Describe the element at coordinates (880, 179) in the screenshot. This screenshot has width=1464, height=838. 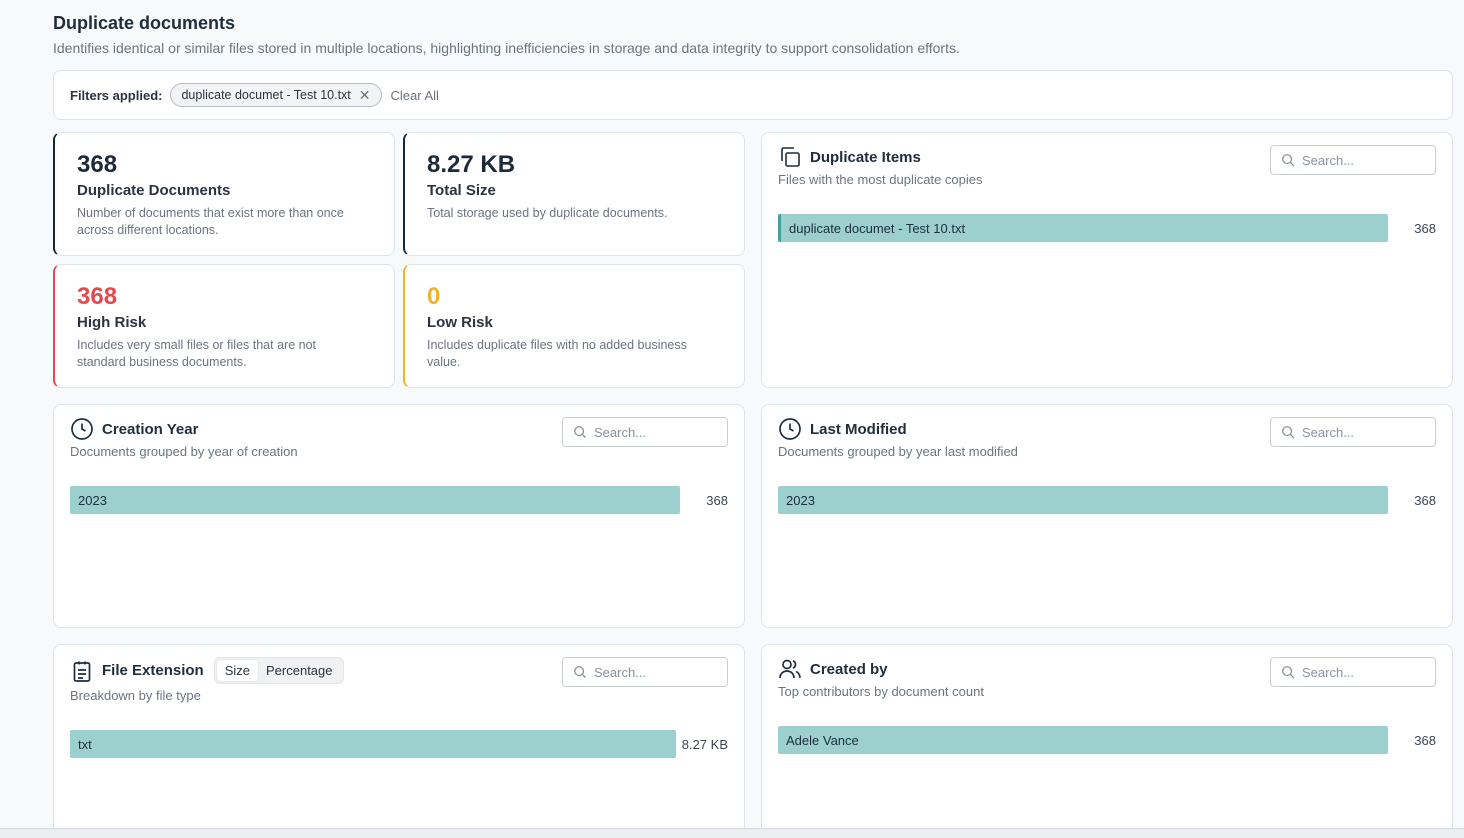
I see `panel-subtitle: Files with the most duplicate copies` at that location.